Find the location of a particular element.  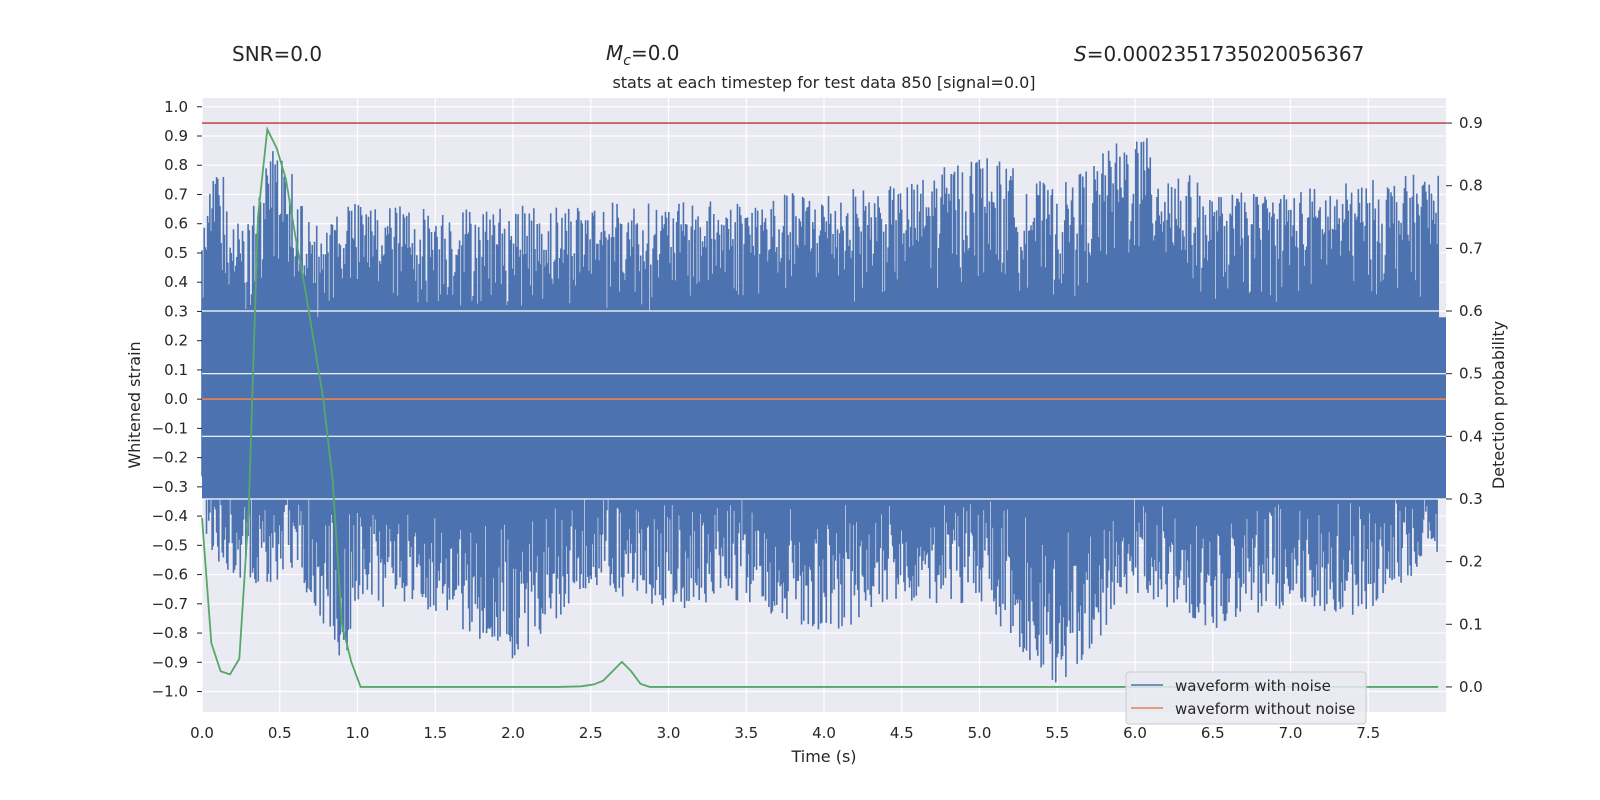

left-tick-label: 0.2 is located at coordinates (176, 341).